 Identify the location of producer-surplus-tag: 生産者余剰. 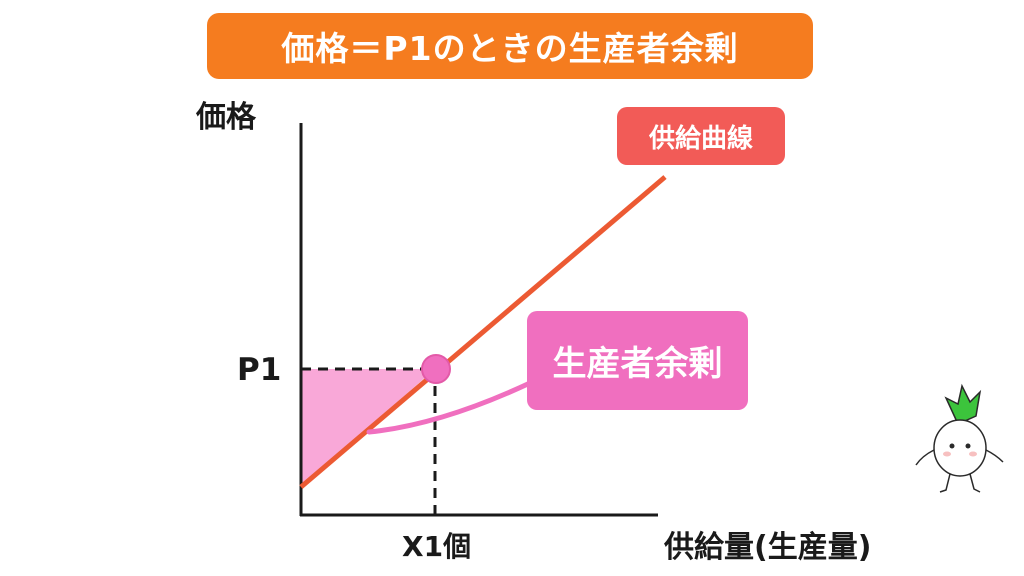
(637, 360).